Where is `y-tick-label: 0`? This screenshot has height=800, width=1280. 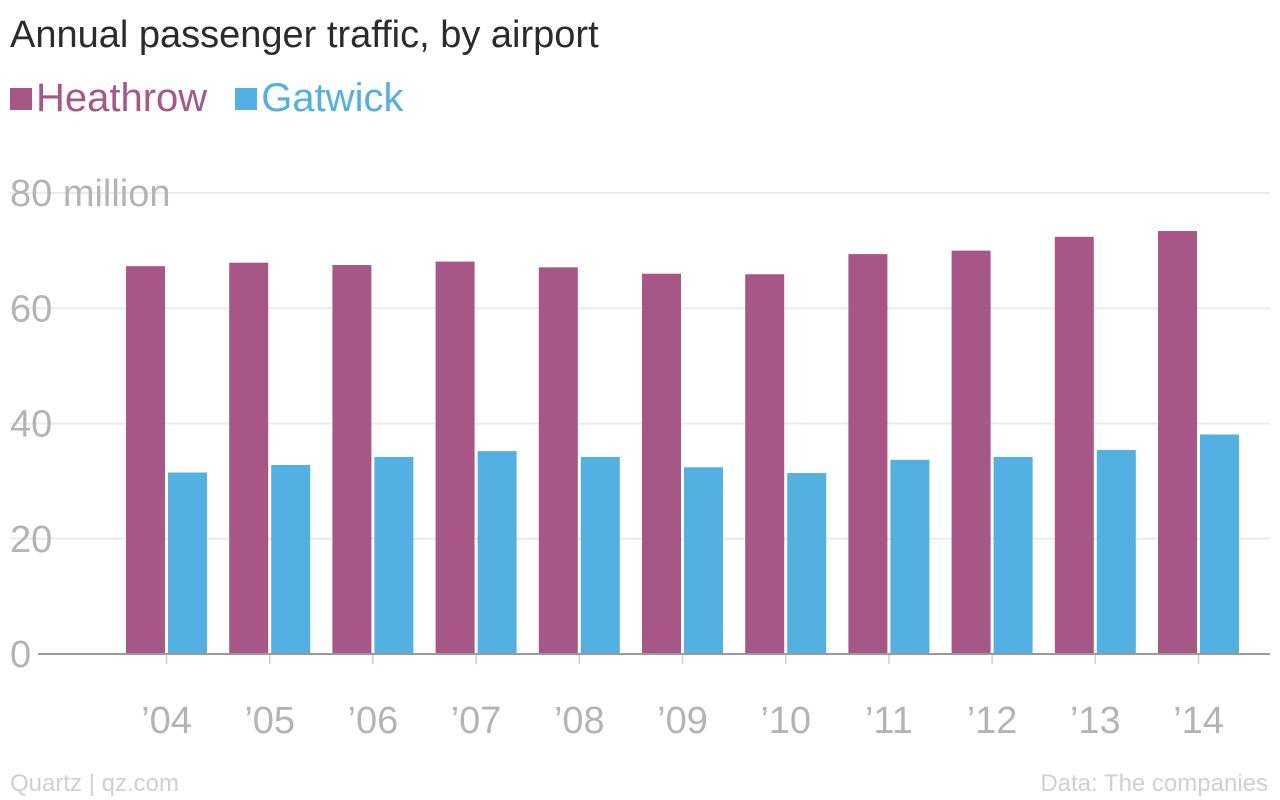 y-tick-label: 0 is located at coordinates (20, 655).